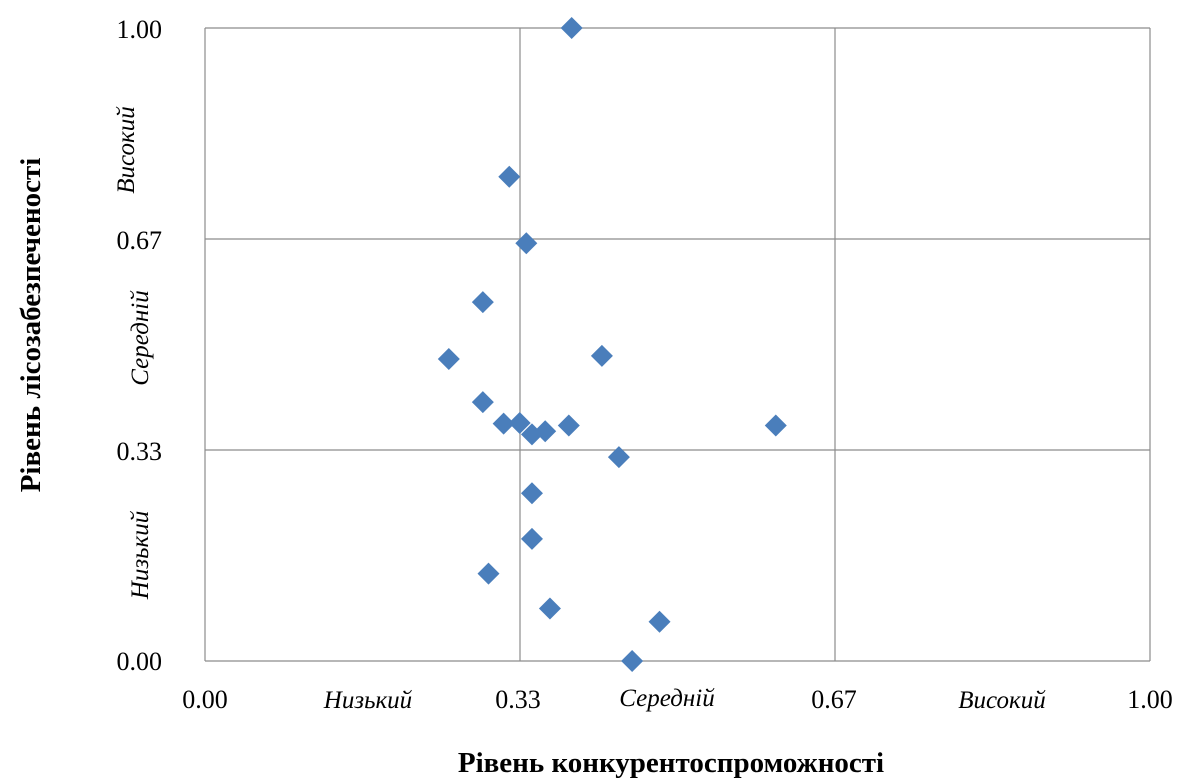 The width and height of the screenshot is (1187, 778). Describe the element at coordinates (140, 661) in the screenshot. I see `y-tick-label: 0.00` at that location.